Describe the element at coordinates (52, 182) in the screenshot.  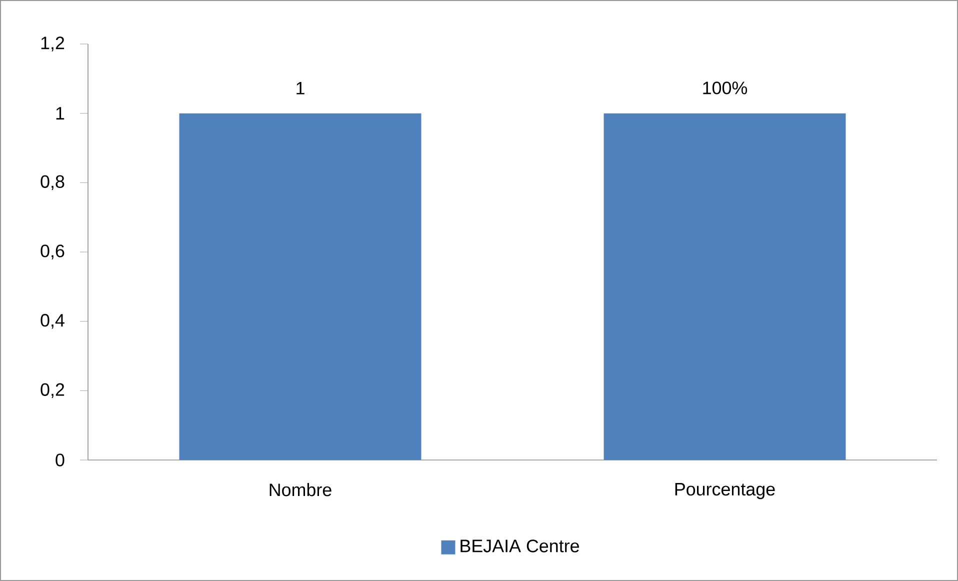
I see `y-tick-label: 0,8` at that location.